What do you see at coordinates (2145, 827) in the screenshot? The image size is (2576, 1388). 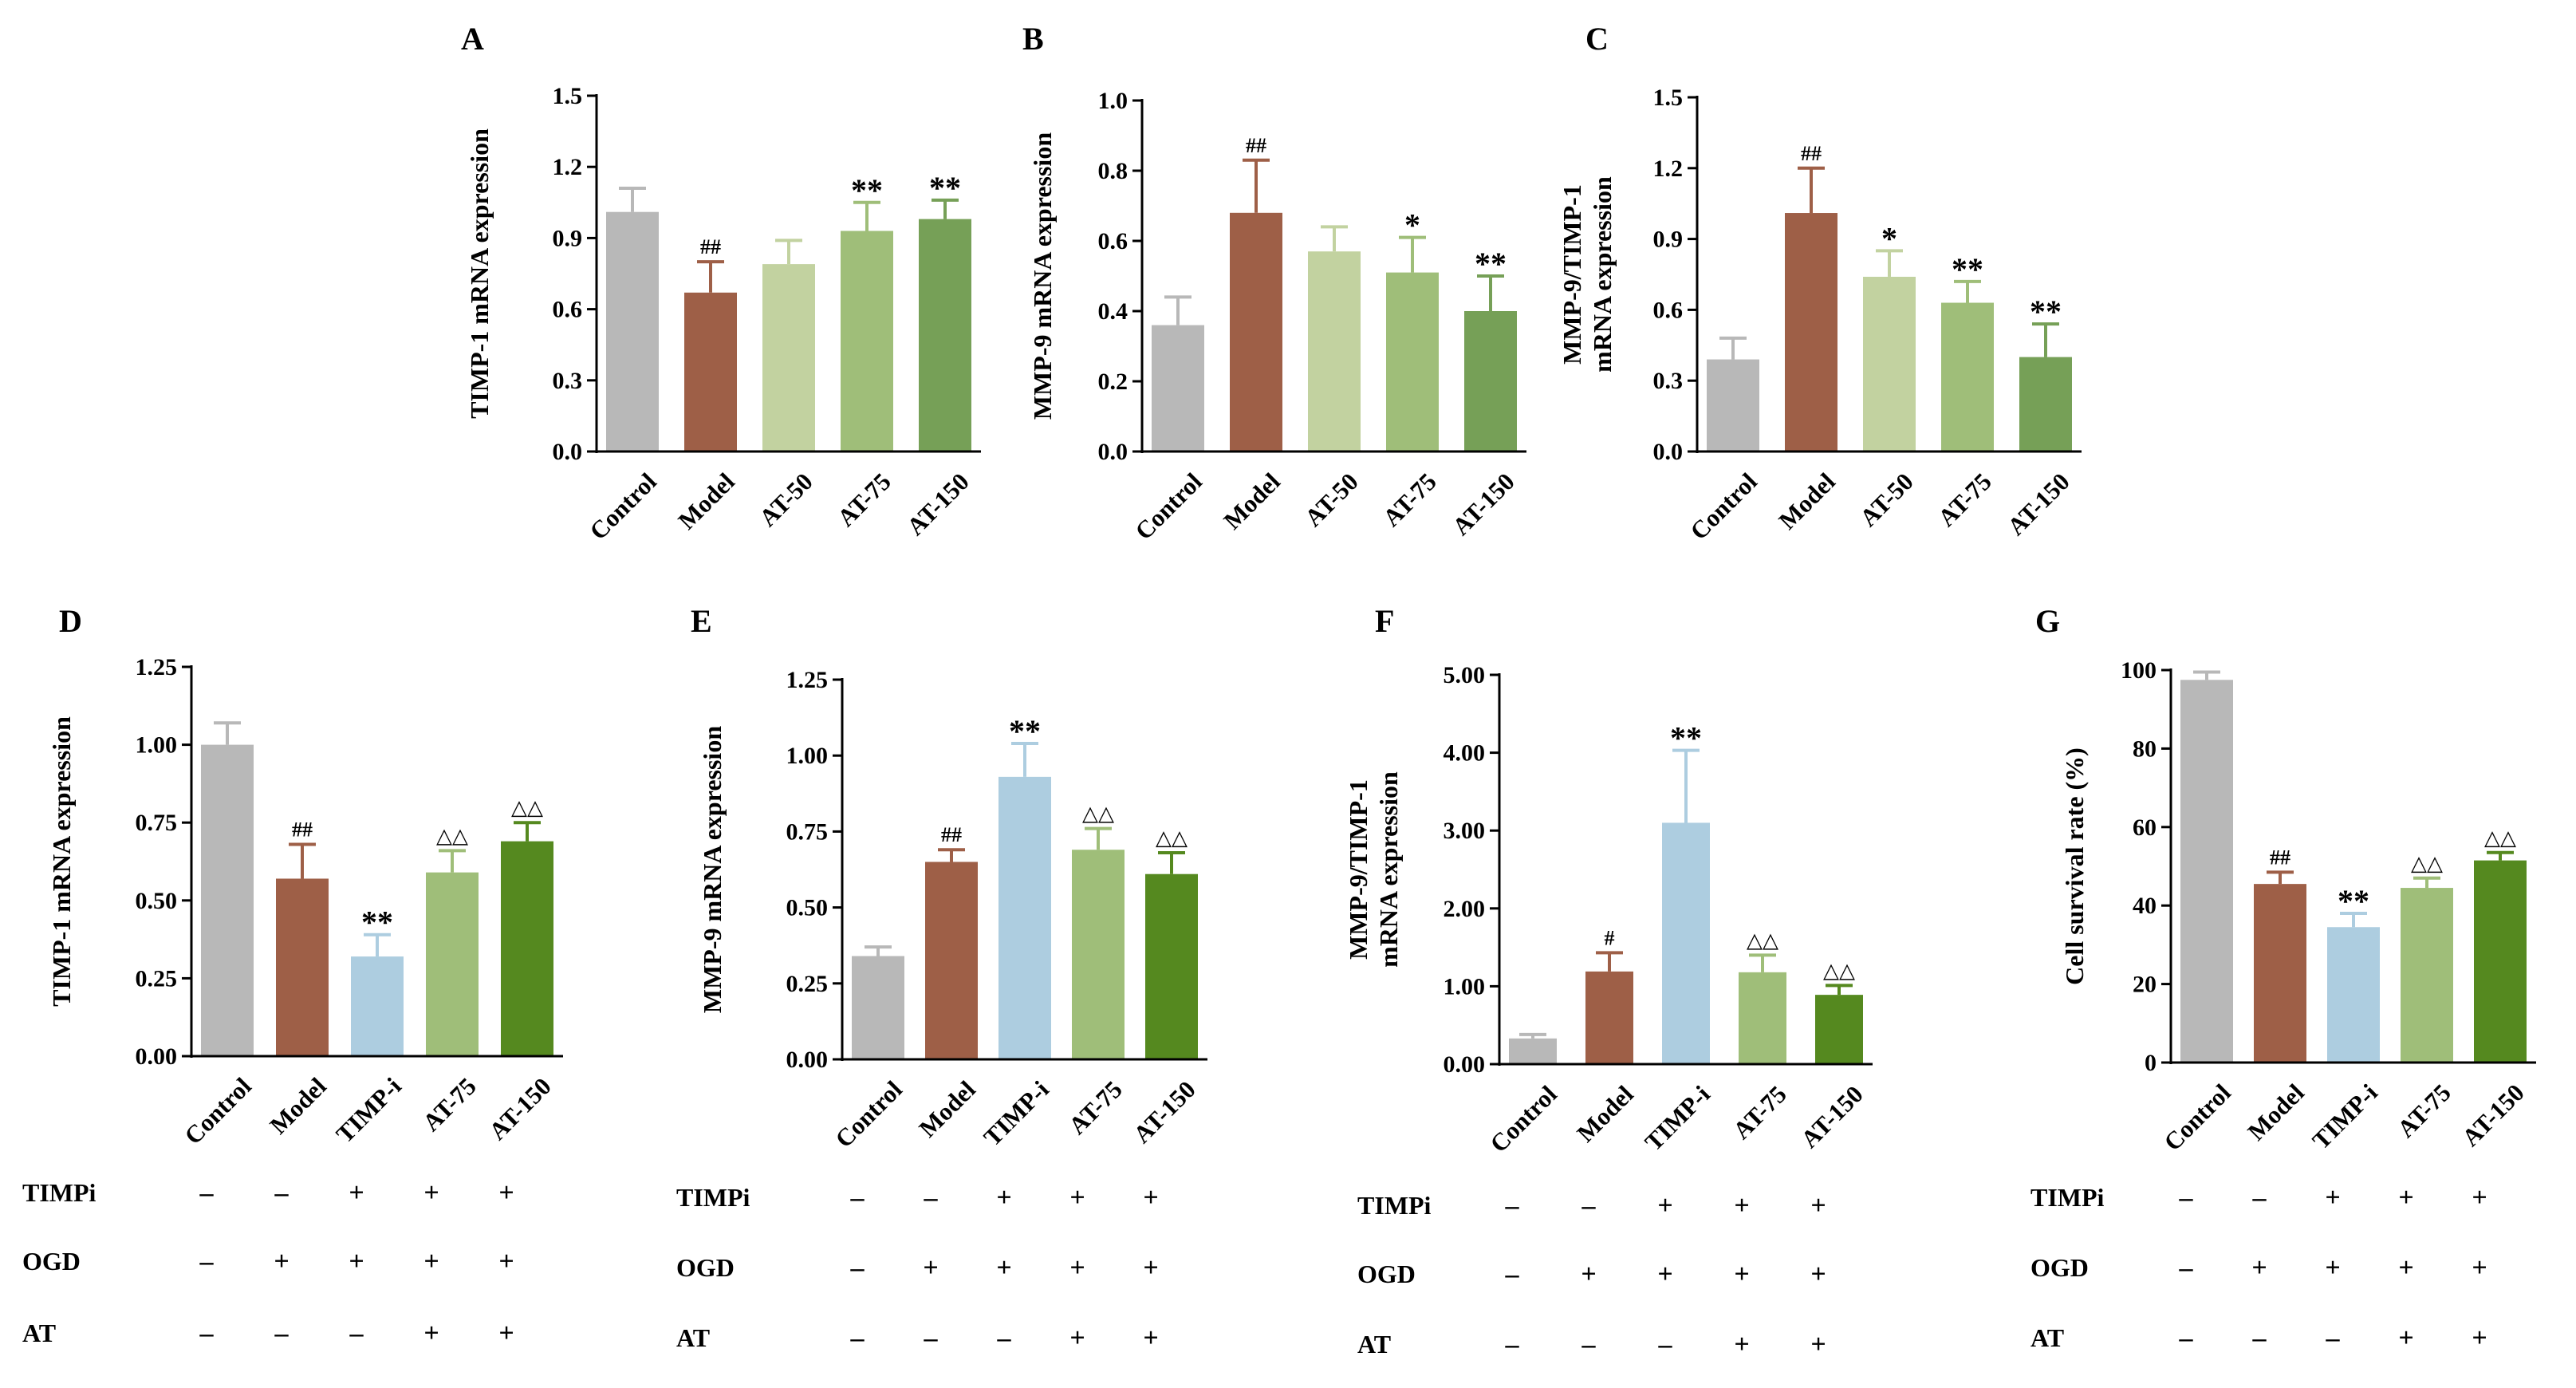 I see `y-tick-label: 60` at bounding box center [2145, 827].